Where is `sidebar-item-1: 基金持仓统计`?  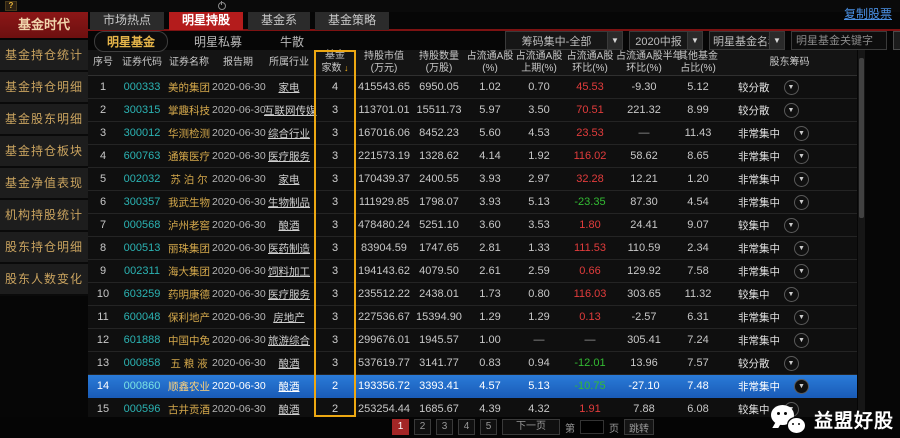 sidebar-item-1: 基金持仓统计 is located at coordinates (44, 56).